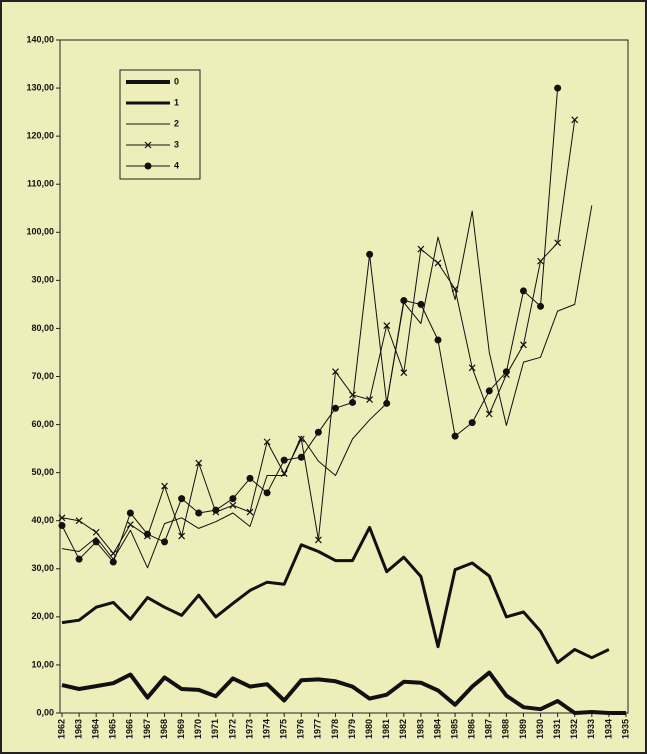  What do you see at coordinates (40, 232) in the screenshot?
I see `y-tick-label: 100,00` at bounding box center [40, 232].